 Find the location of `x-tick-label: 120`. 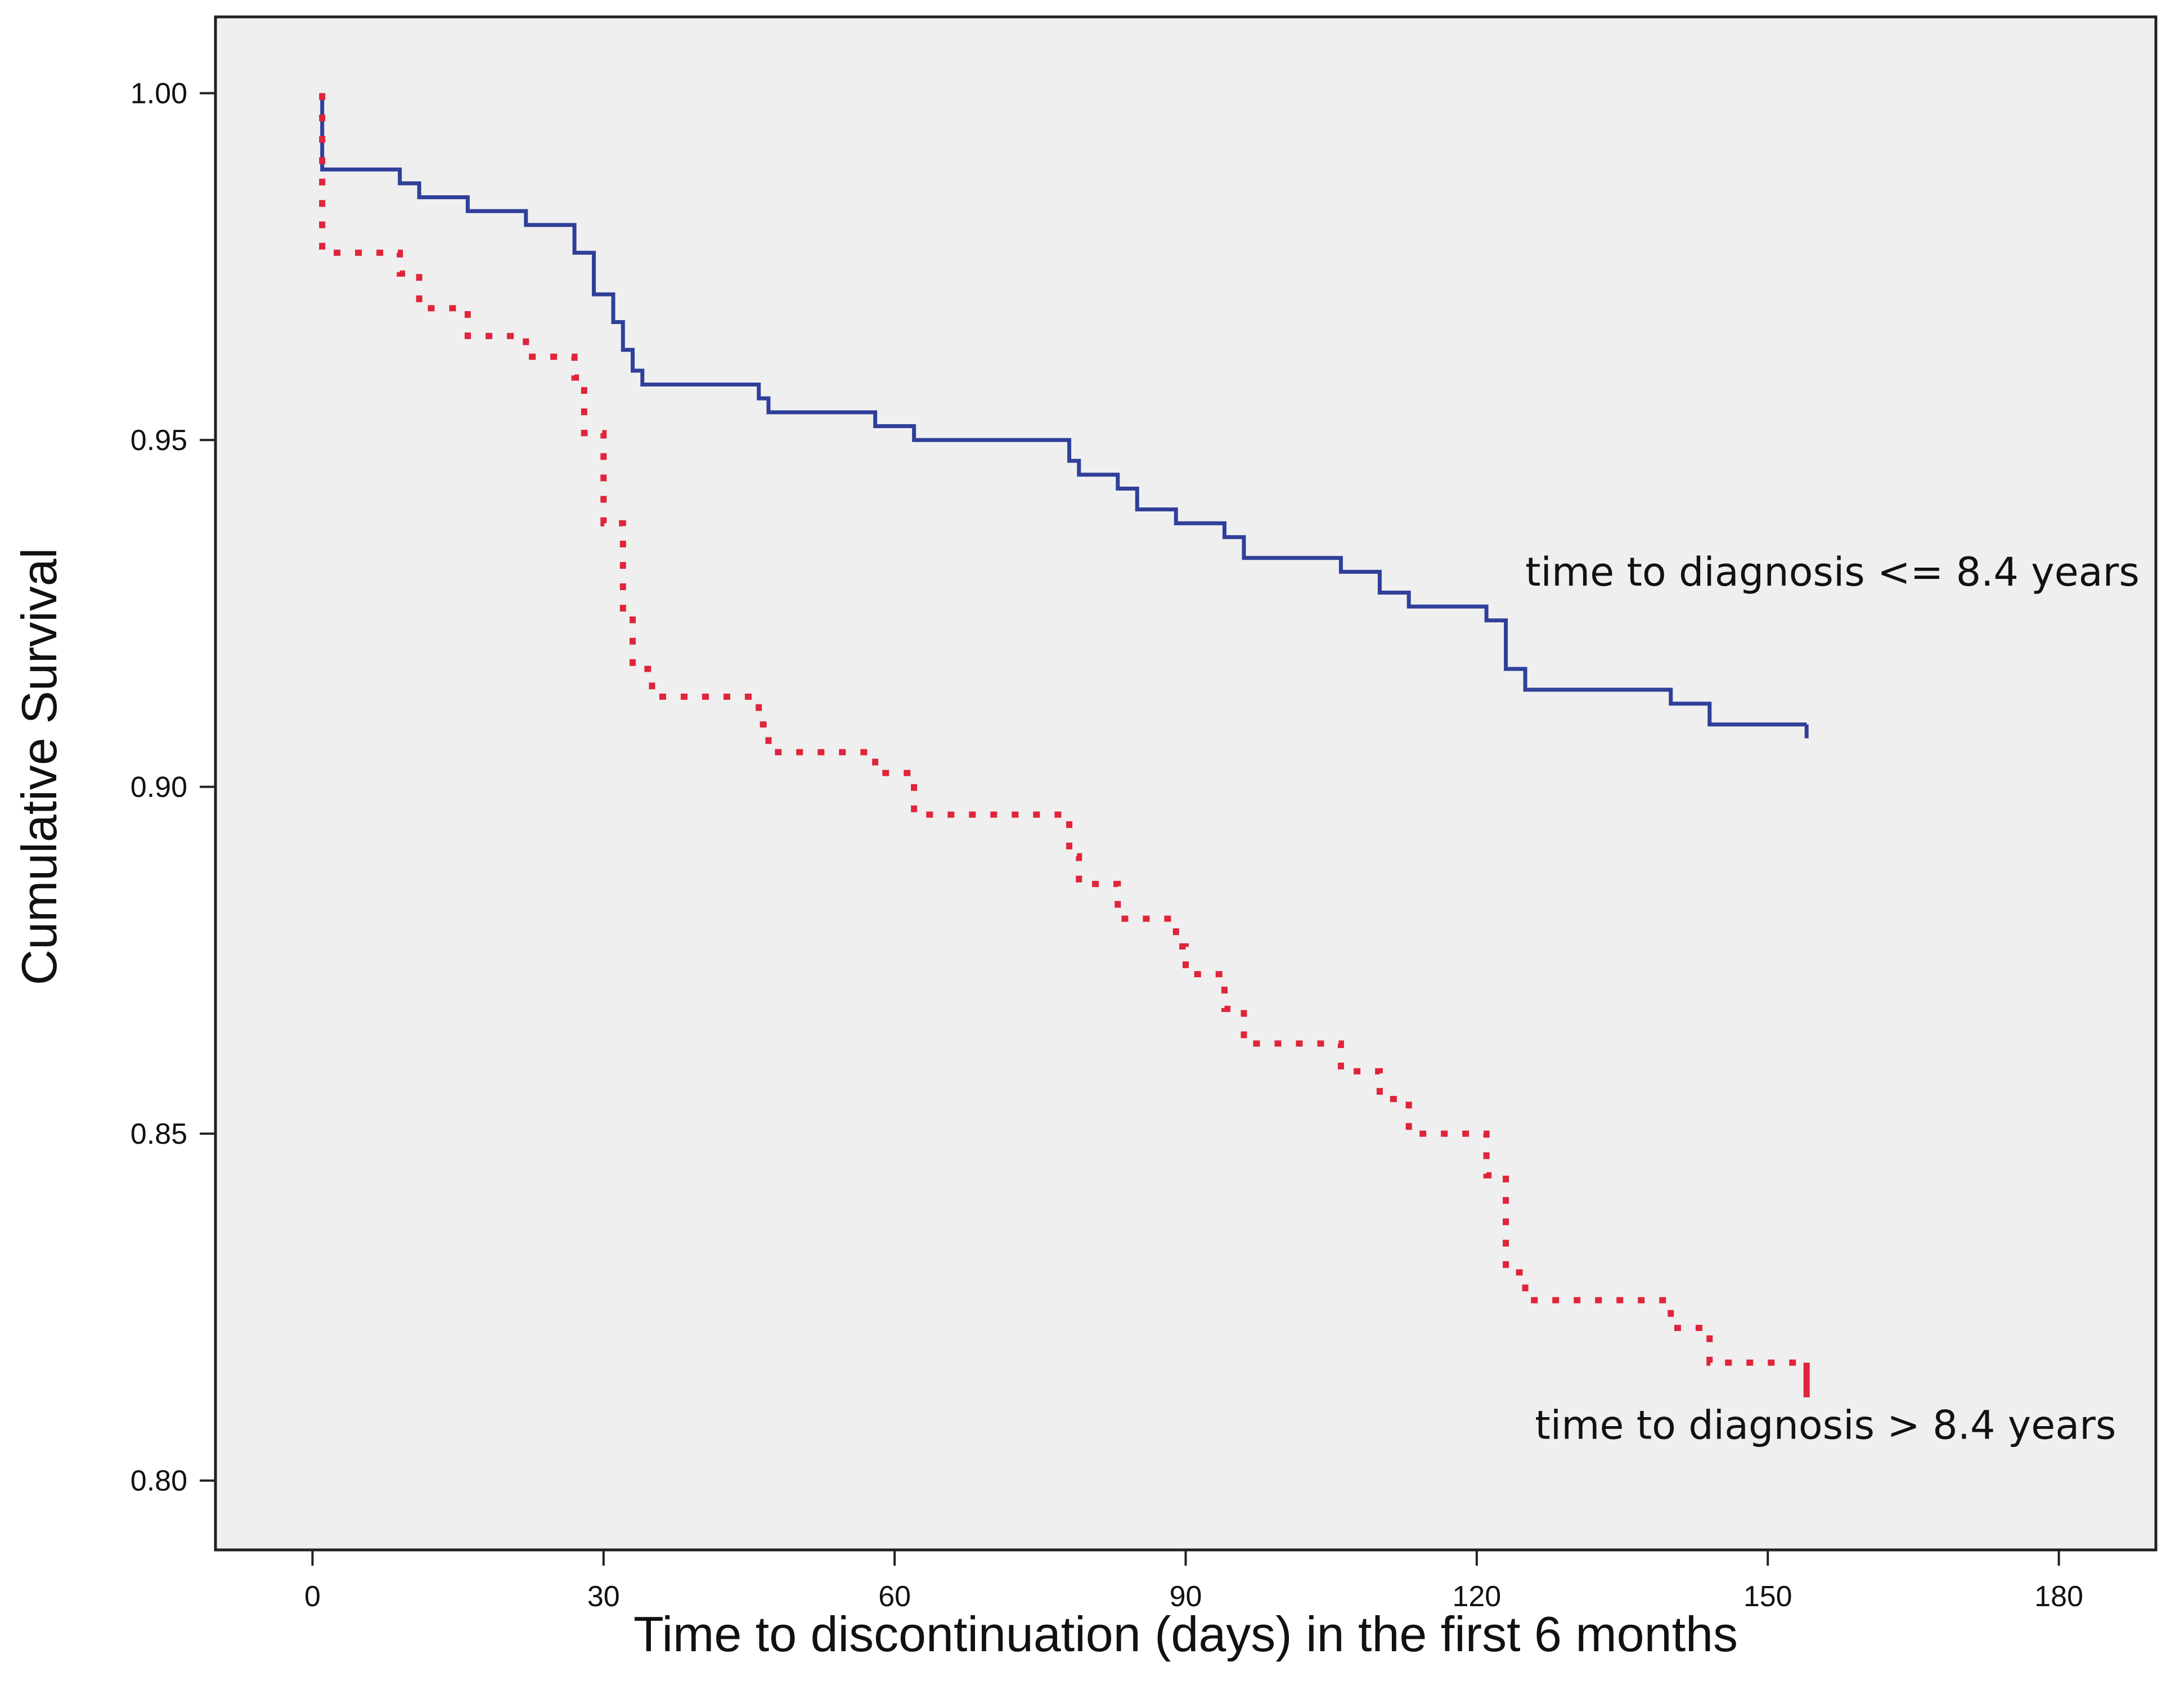

x-tick-label: 120 is located at coordinates (1476, 1597).